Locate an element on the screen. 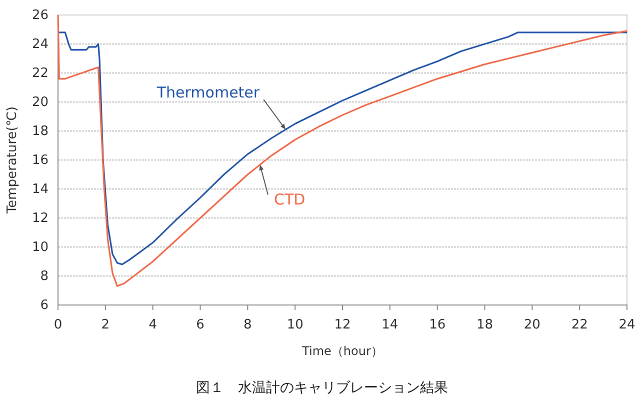 The image size is (644, 402). x-tick-label: 24 is located at coordinates (627, 325).